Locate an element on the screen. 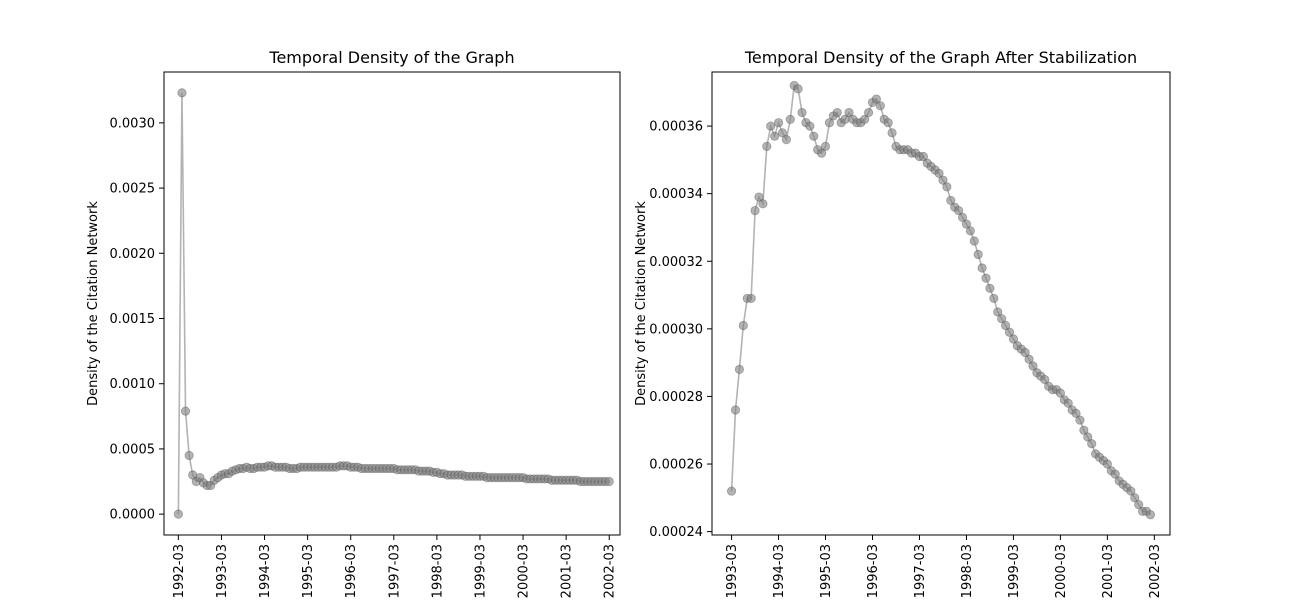  y-tick-label: 0.0015 is located at coordinates (133, 319).